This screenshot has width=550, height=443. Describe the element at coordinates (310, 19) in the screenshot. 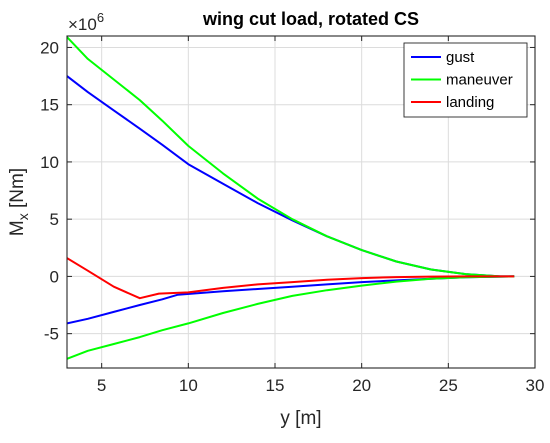

I see `chart-title: wing cut load, rotated CS` at that location.